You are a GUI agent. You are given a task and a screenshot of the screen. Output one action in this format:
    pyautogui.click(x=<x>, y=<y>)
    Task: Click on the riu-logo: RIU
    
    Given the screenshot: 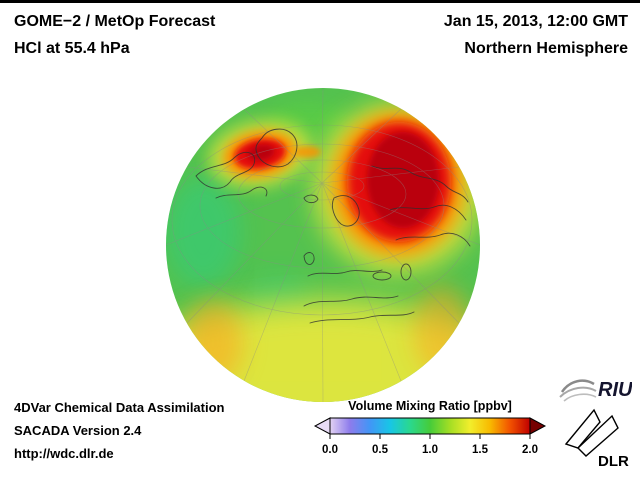 What is the action you would take?
    pyautogui.click(x=595, y=390)
    